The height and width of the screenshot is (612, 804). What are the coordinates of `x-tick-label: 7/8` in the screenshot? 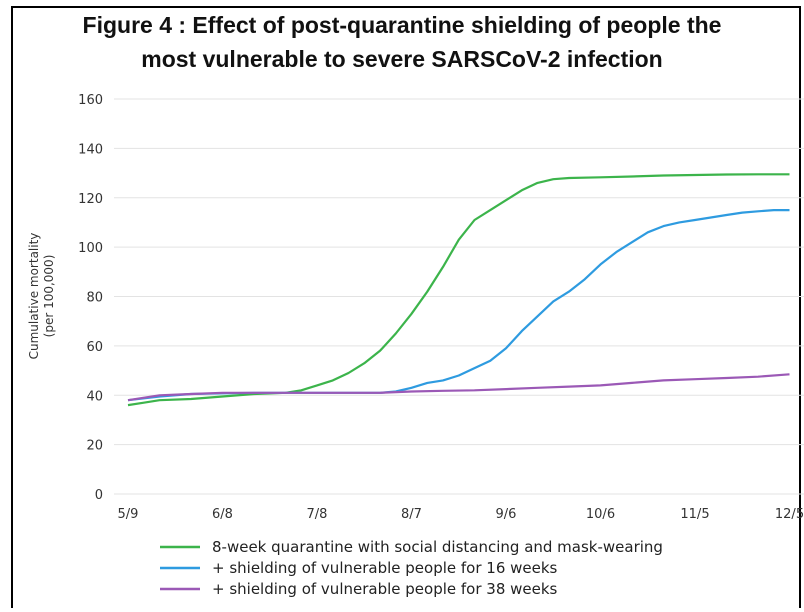 It's located at (317, 514).